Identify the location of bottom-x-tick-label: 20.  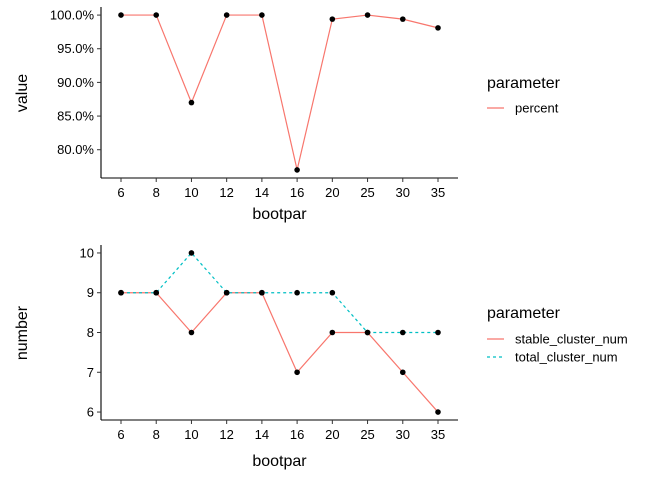
(332, 434).